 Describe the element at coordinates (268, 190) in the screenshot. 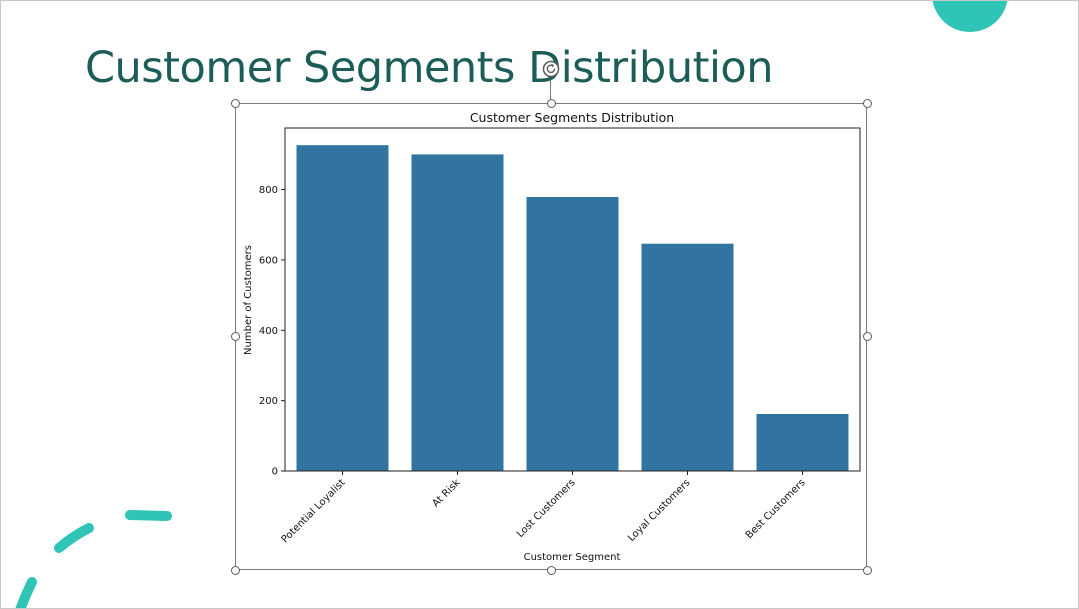

I see `y-tick-label: 800` at that location.